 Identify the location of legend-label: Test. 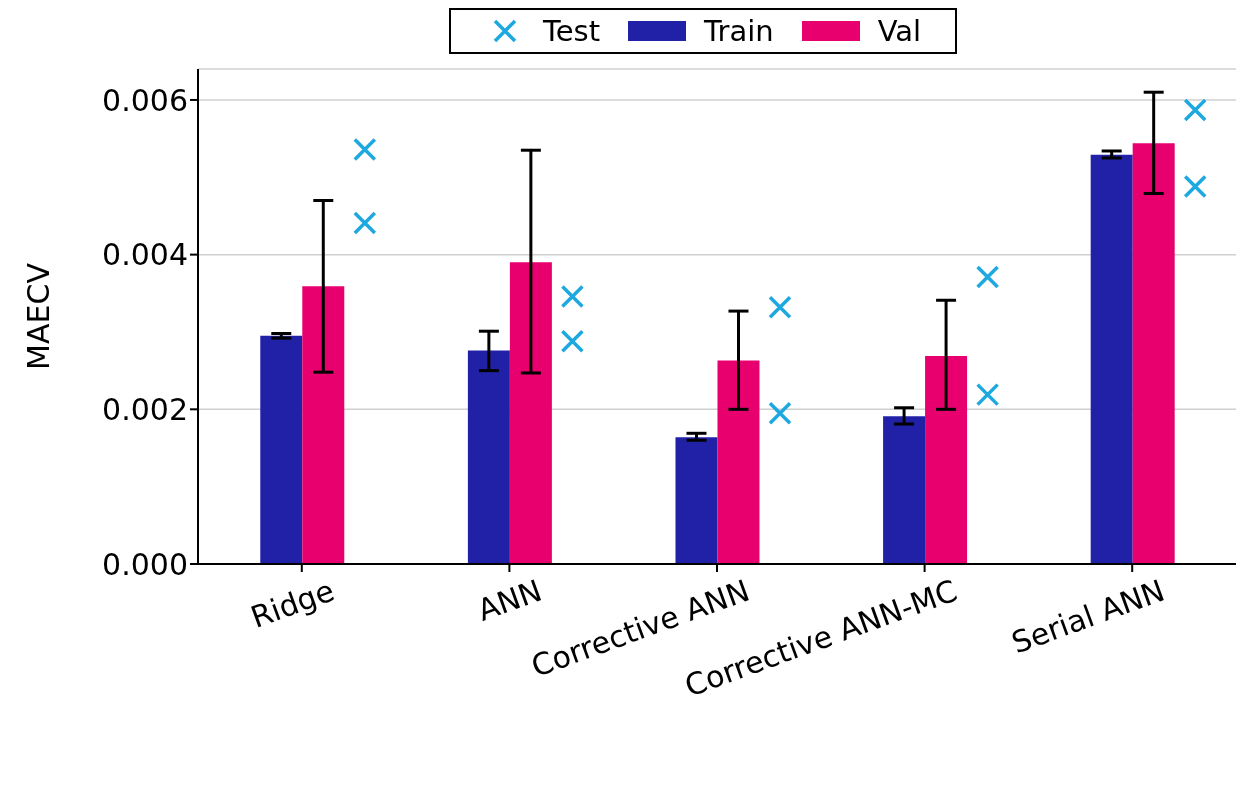
(571, 31).